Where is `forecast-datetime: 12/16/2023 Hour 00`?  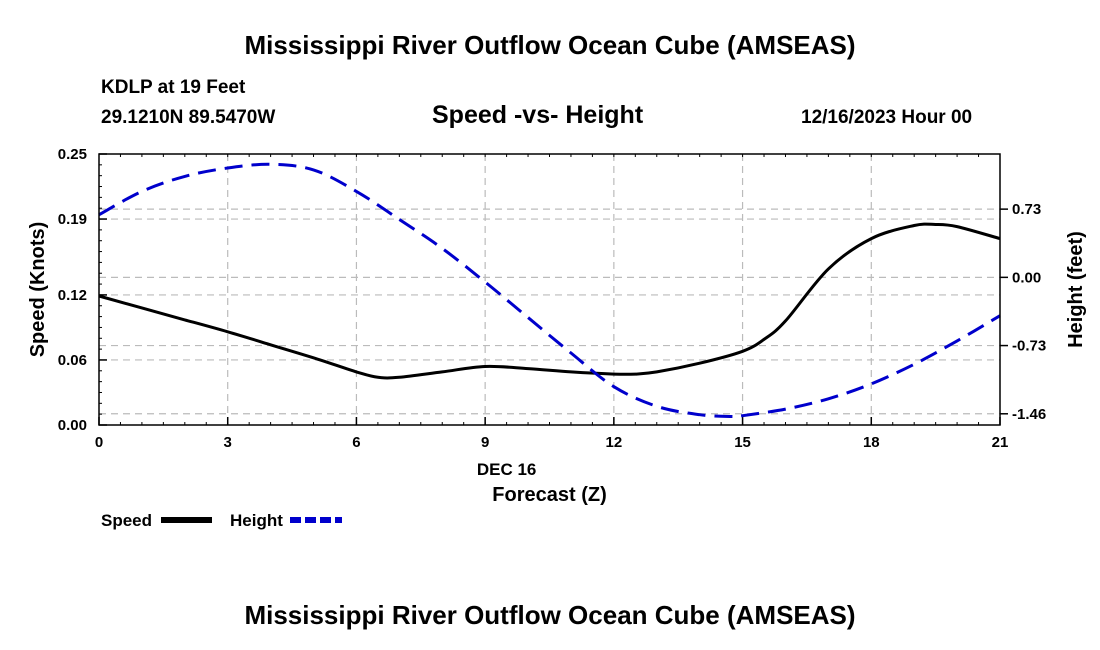 forecast-datetime: 12/16/2023 Hour 00 is located at coordinates (887, 117).